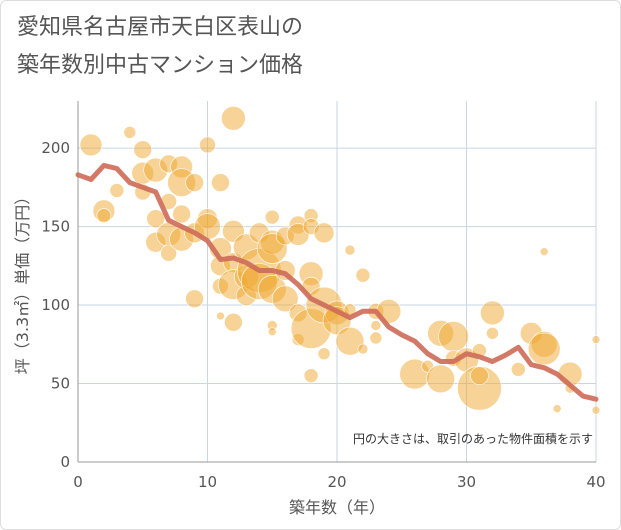 The width and height of the screenshot is (621, 530). I want to click on chart-title-line2: 築年数別中古マンション価格, so click(160, 65).